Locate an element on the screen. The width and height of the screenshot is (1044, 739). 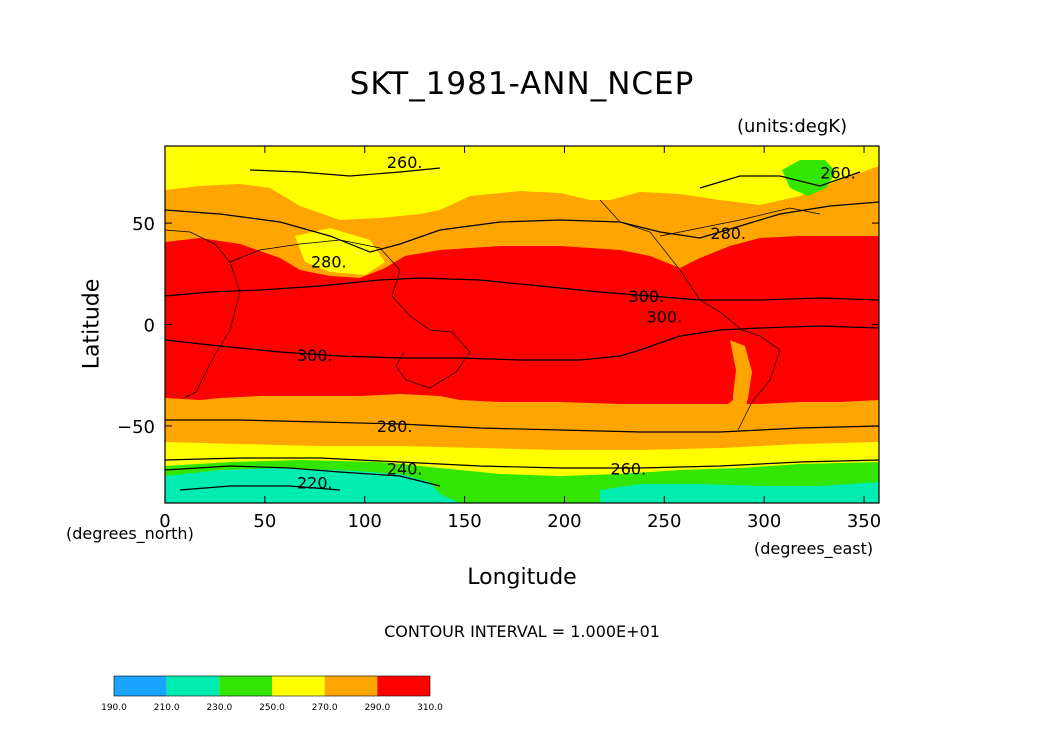
contour-line-300-north is located at coordinates (522, 289).